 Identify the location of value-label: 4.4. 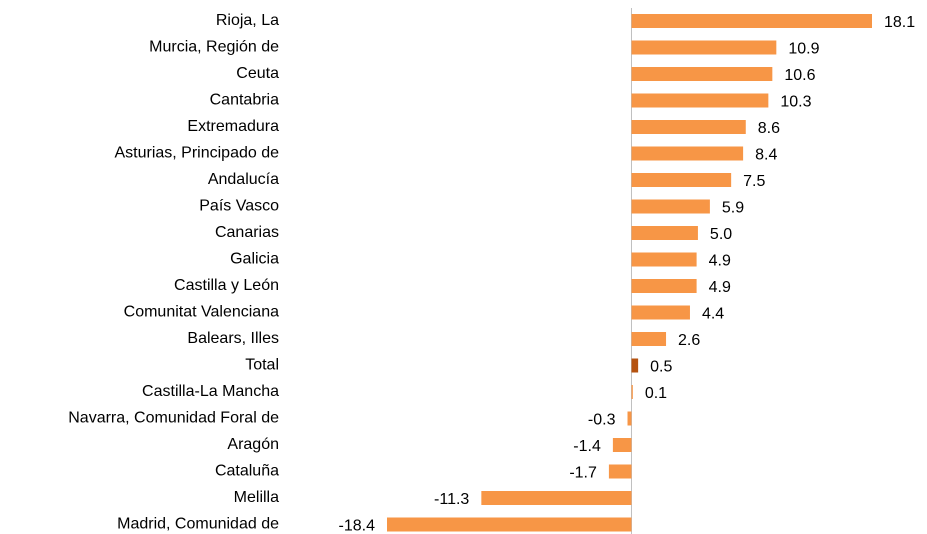
(713, 314).